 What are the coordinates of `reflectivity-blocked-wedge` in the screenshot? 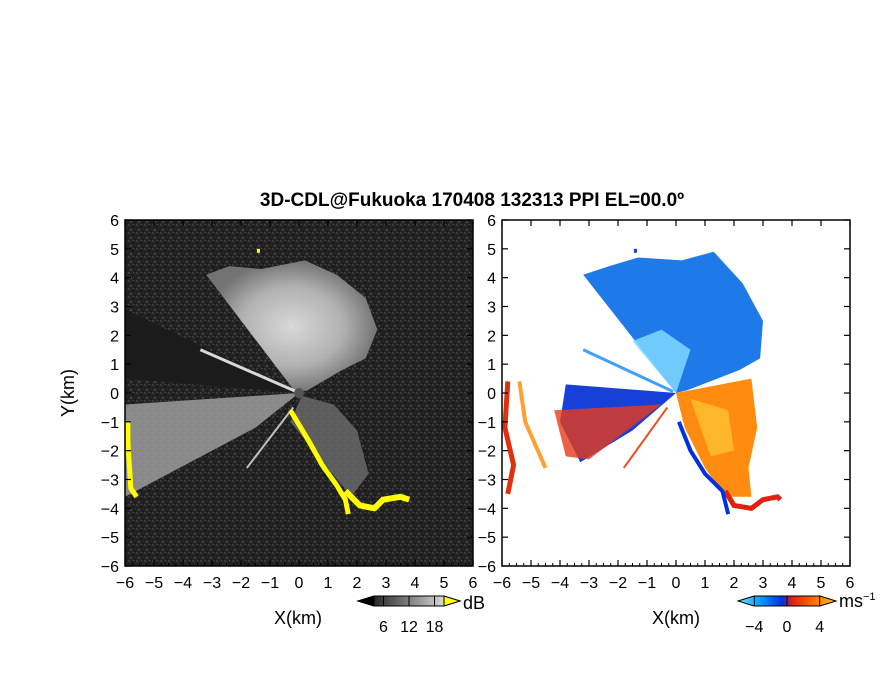 It's located at (212, 351).